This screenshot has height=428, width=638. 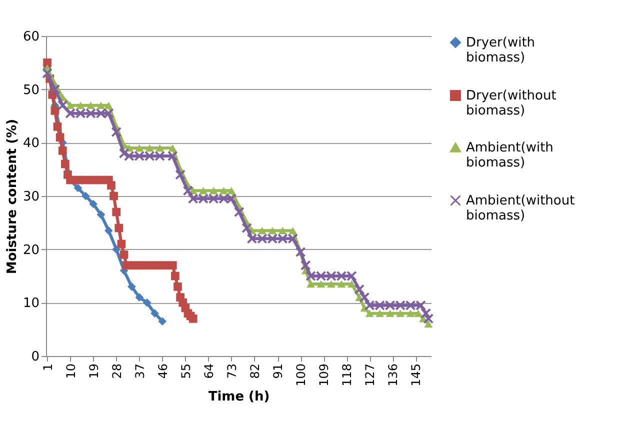 What do you see at coordinates (31, 250) in the screenshot?
I see `y-tick-label: 20` at bounding box center [31, 250].